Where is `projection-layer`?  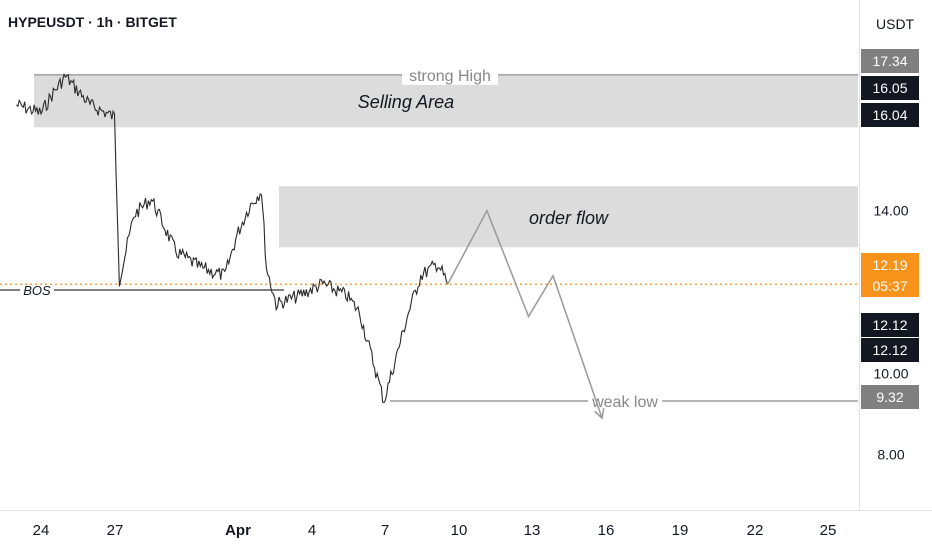
projection-layer is located at coordinates (526, 314).